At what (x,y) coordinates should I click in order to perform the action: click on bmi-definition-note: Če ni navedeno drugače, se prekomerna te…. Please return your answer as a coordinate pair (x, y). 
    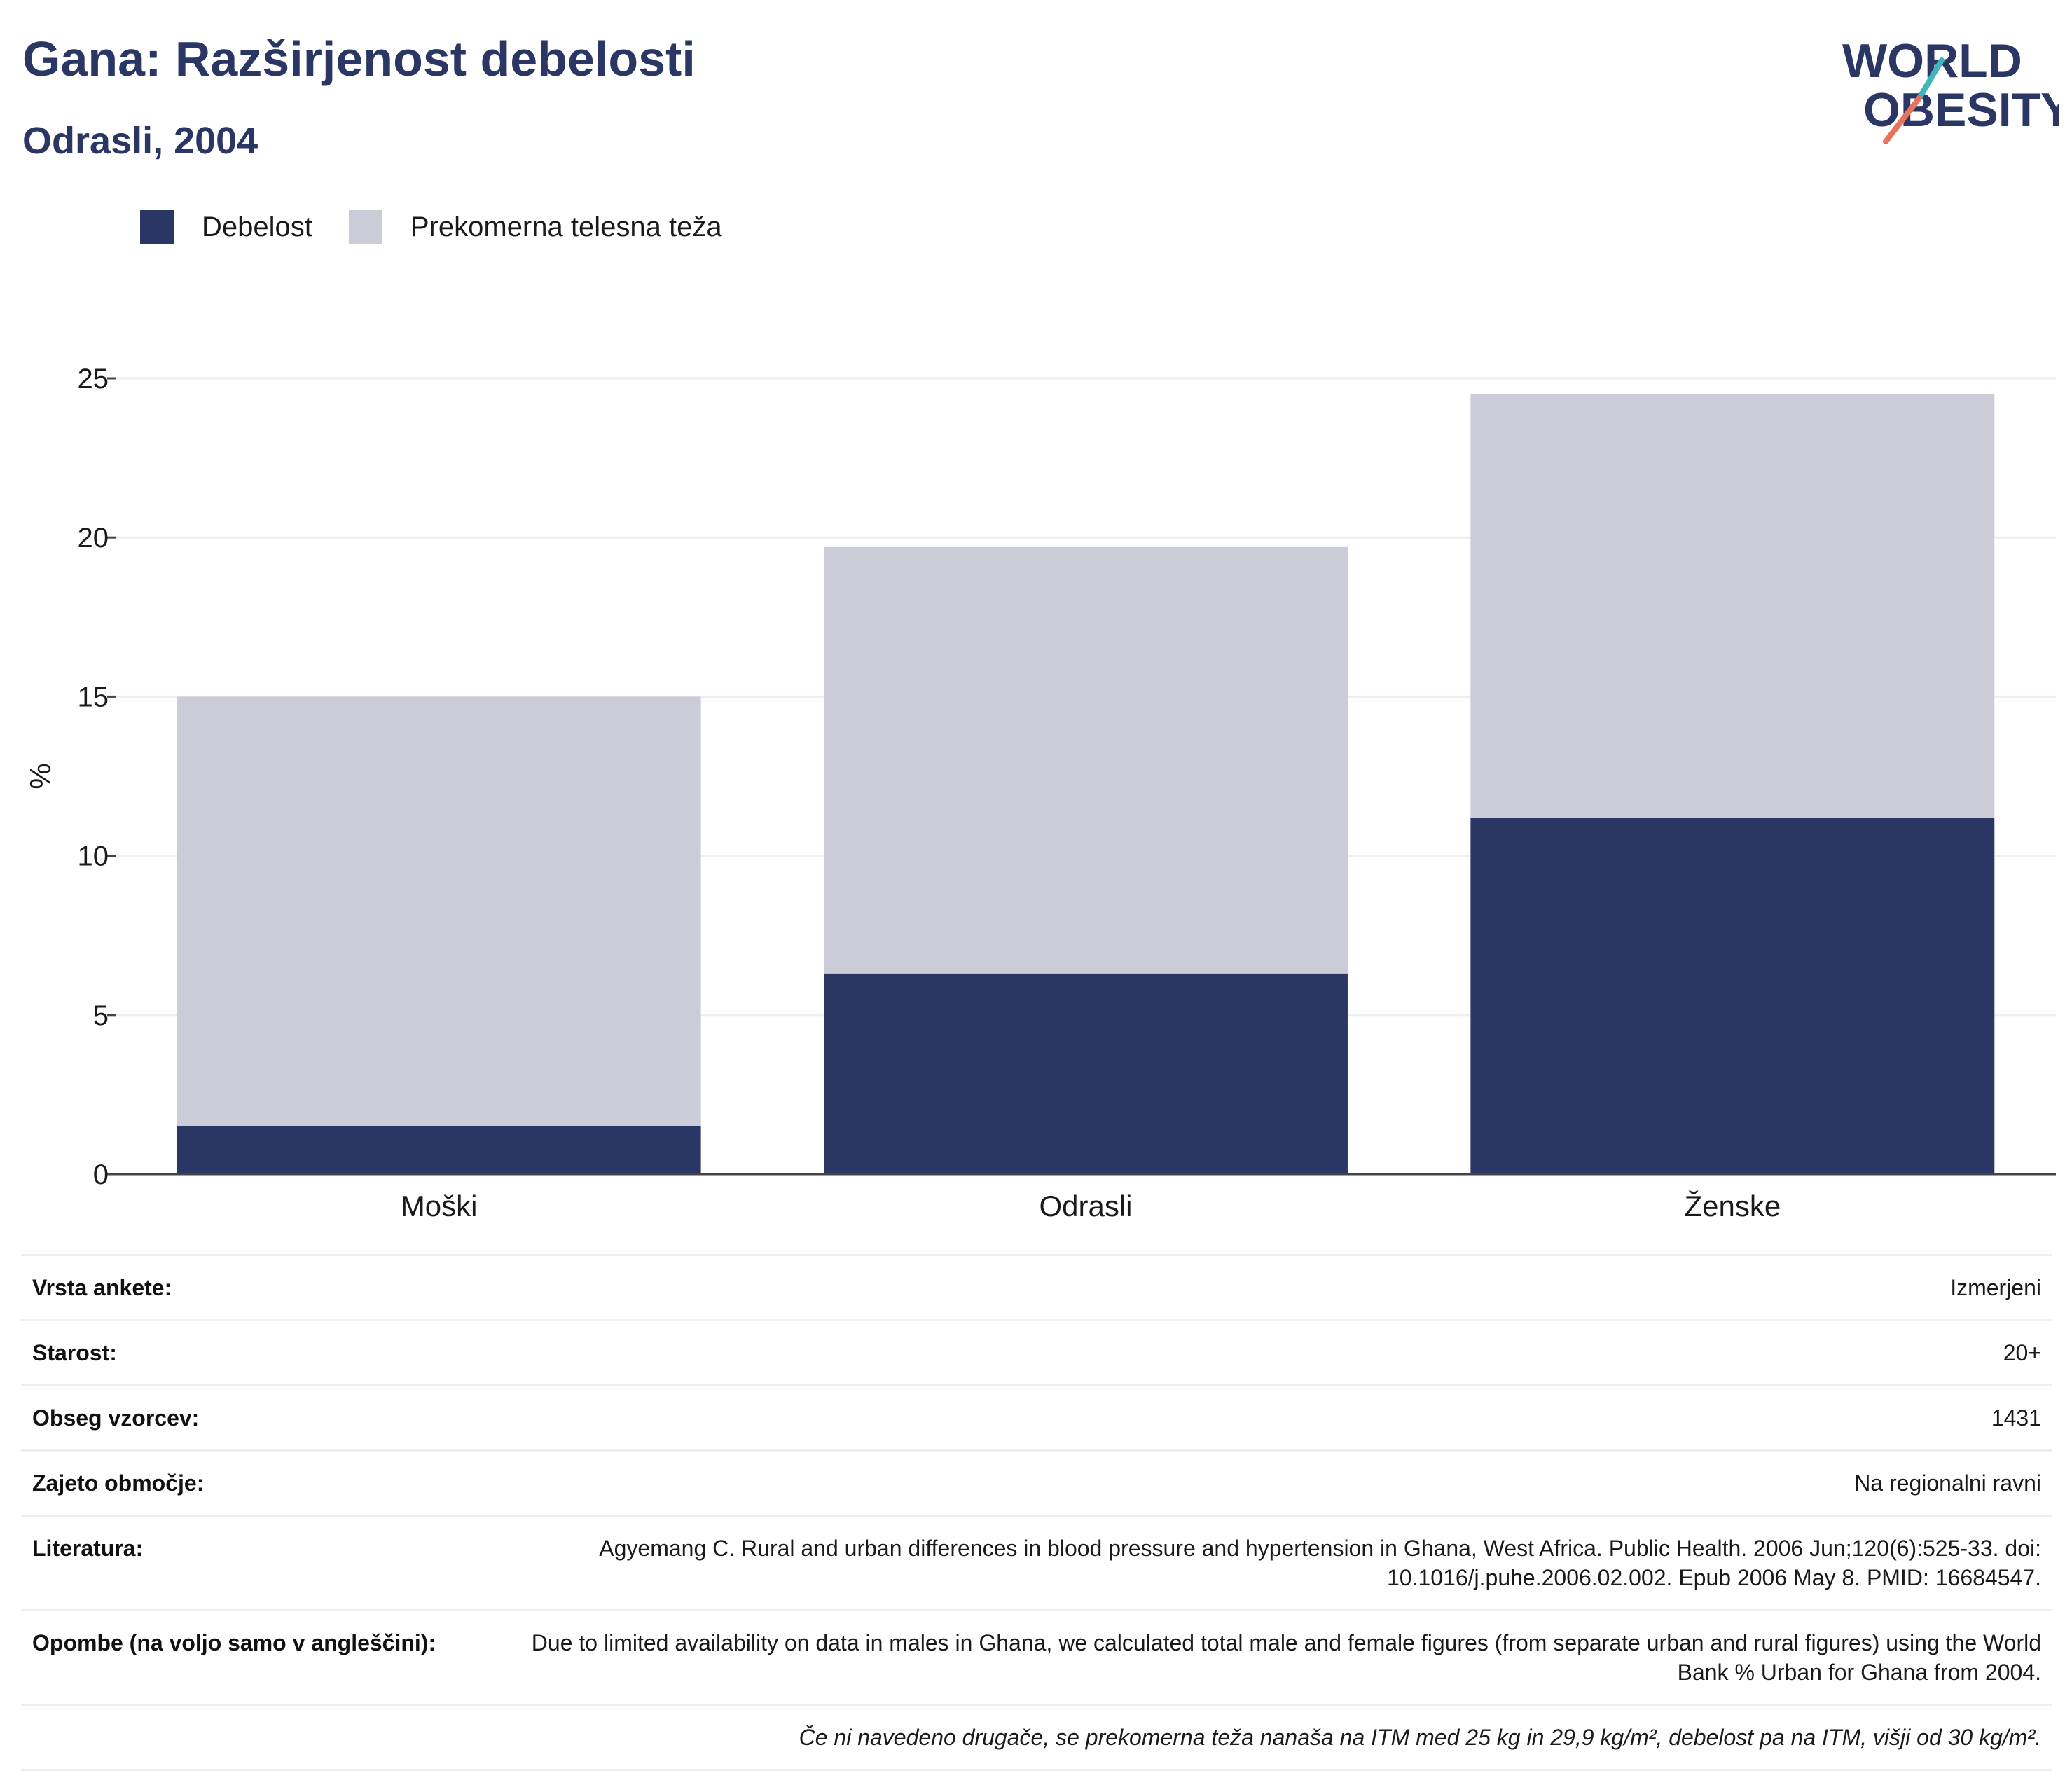
    Looking at the image, I should click on (1420, 1738).